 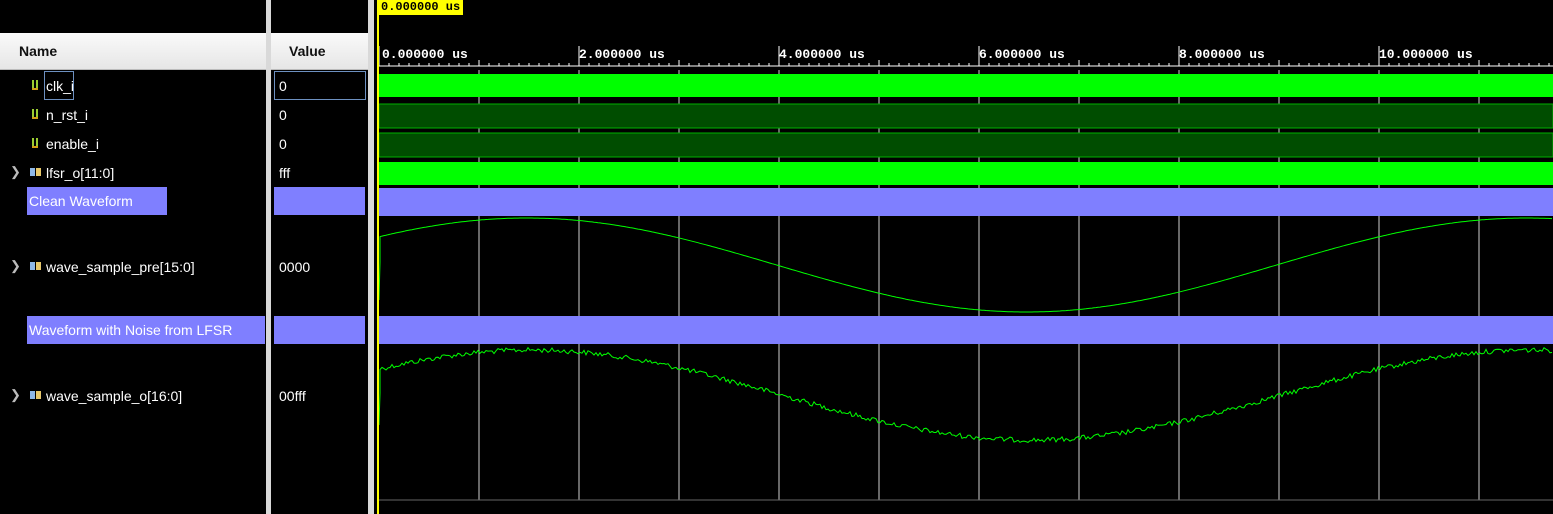 What do you see at coordinates (966, 85) in the screenshot?
I see `clk-waveform` at bounding box center [966, 85].